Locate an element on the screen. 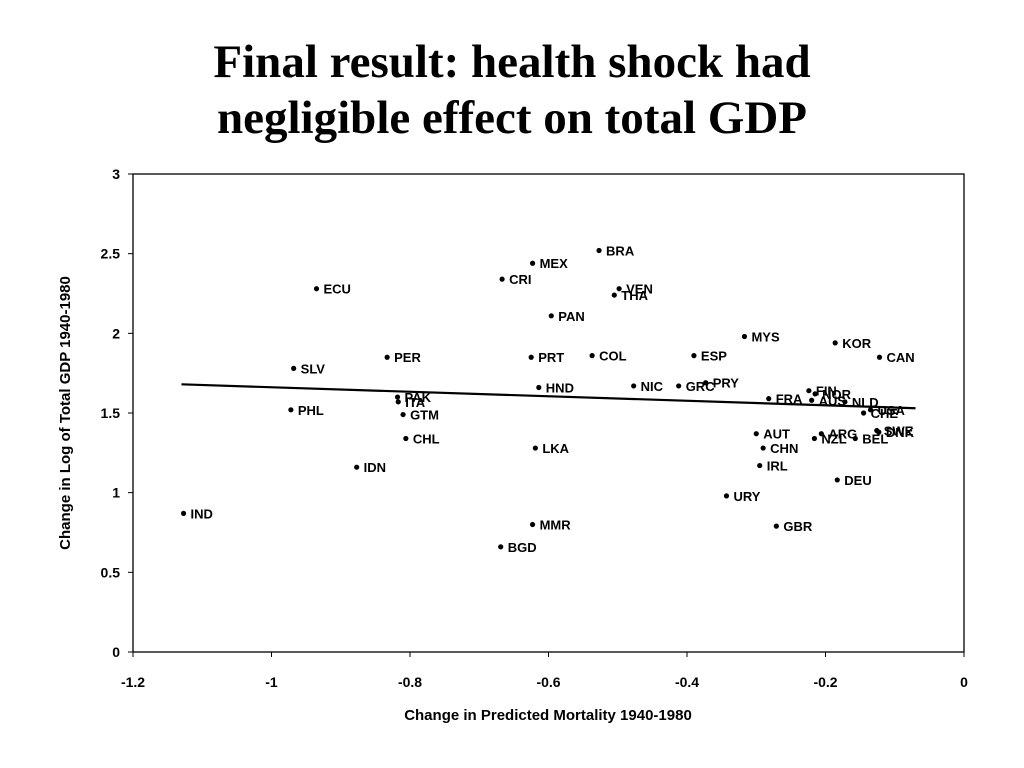  point-label-mex: MEX is located at coordinates (554, 263).